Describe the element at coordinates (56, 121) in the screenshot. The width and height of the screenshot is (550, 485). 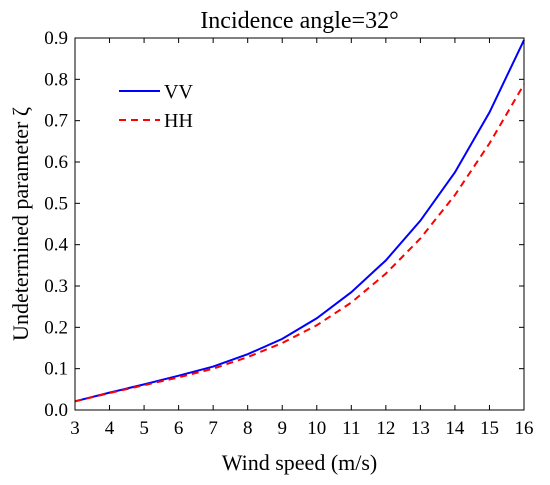
I see `y-tick-label: 0.7` at that location.